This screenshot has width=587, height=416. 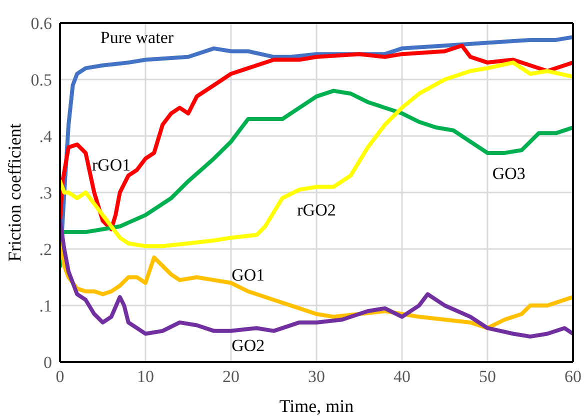 I want to click on x-tick-label: 50, so click(x=487, y=376).